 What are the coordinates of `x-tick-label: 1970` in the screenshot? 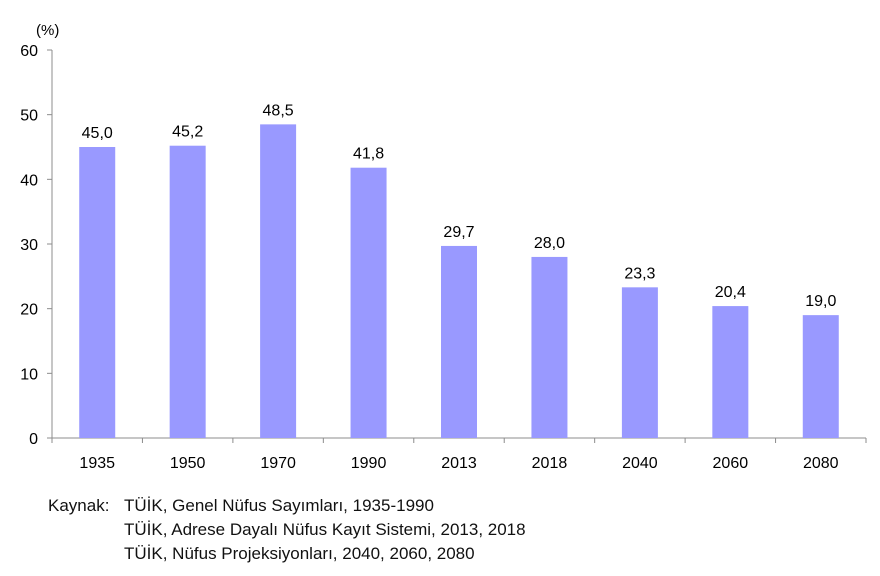 It's located at (278, 463).